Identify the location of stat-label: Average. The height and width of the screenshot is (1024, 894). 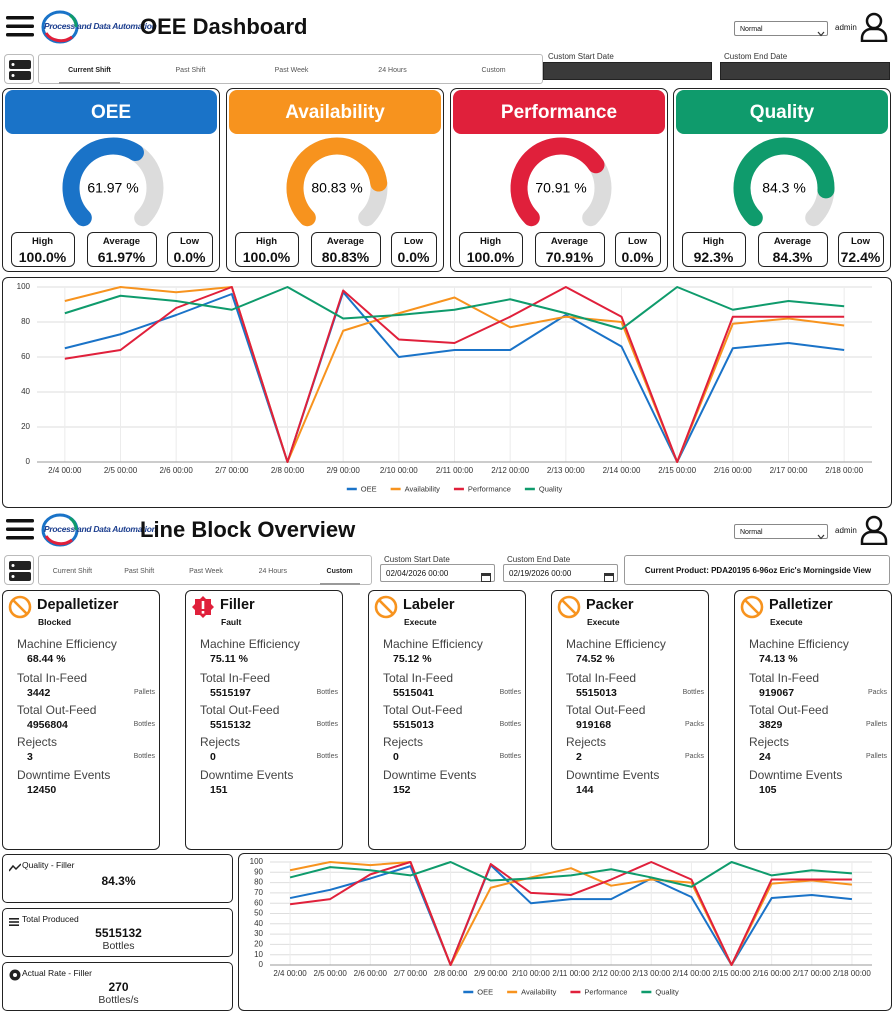
(569, 241).